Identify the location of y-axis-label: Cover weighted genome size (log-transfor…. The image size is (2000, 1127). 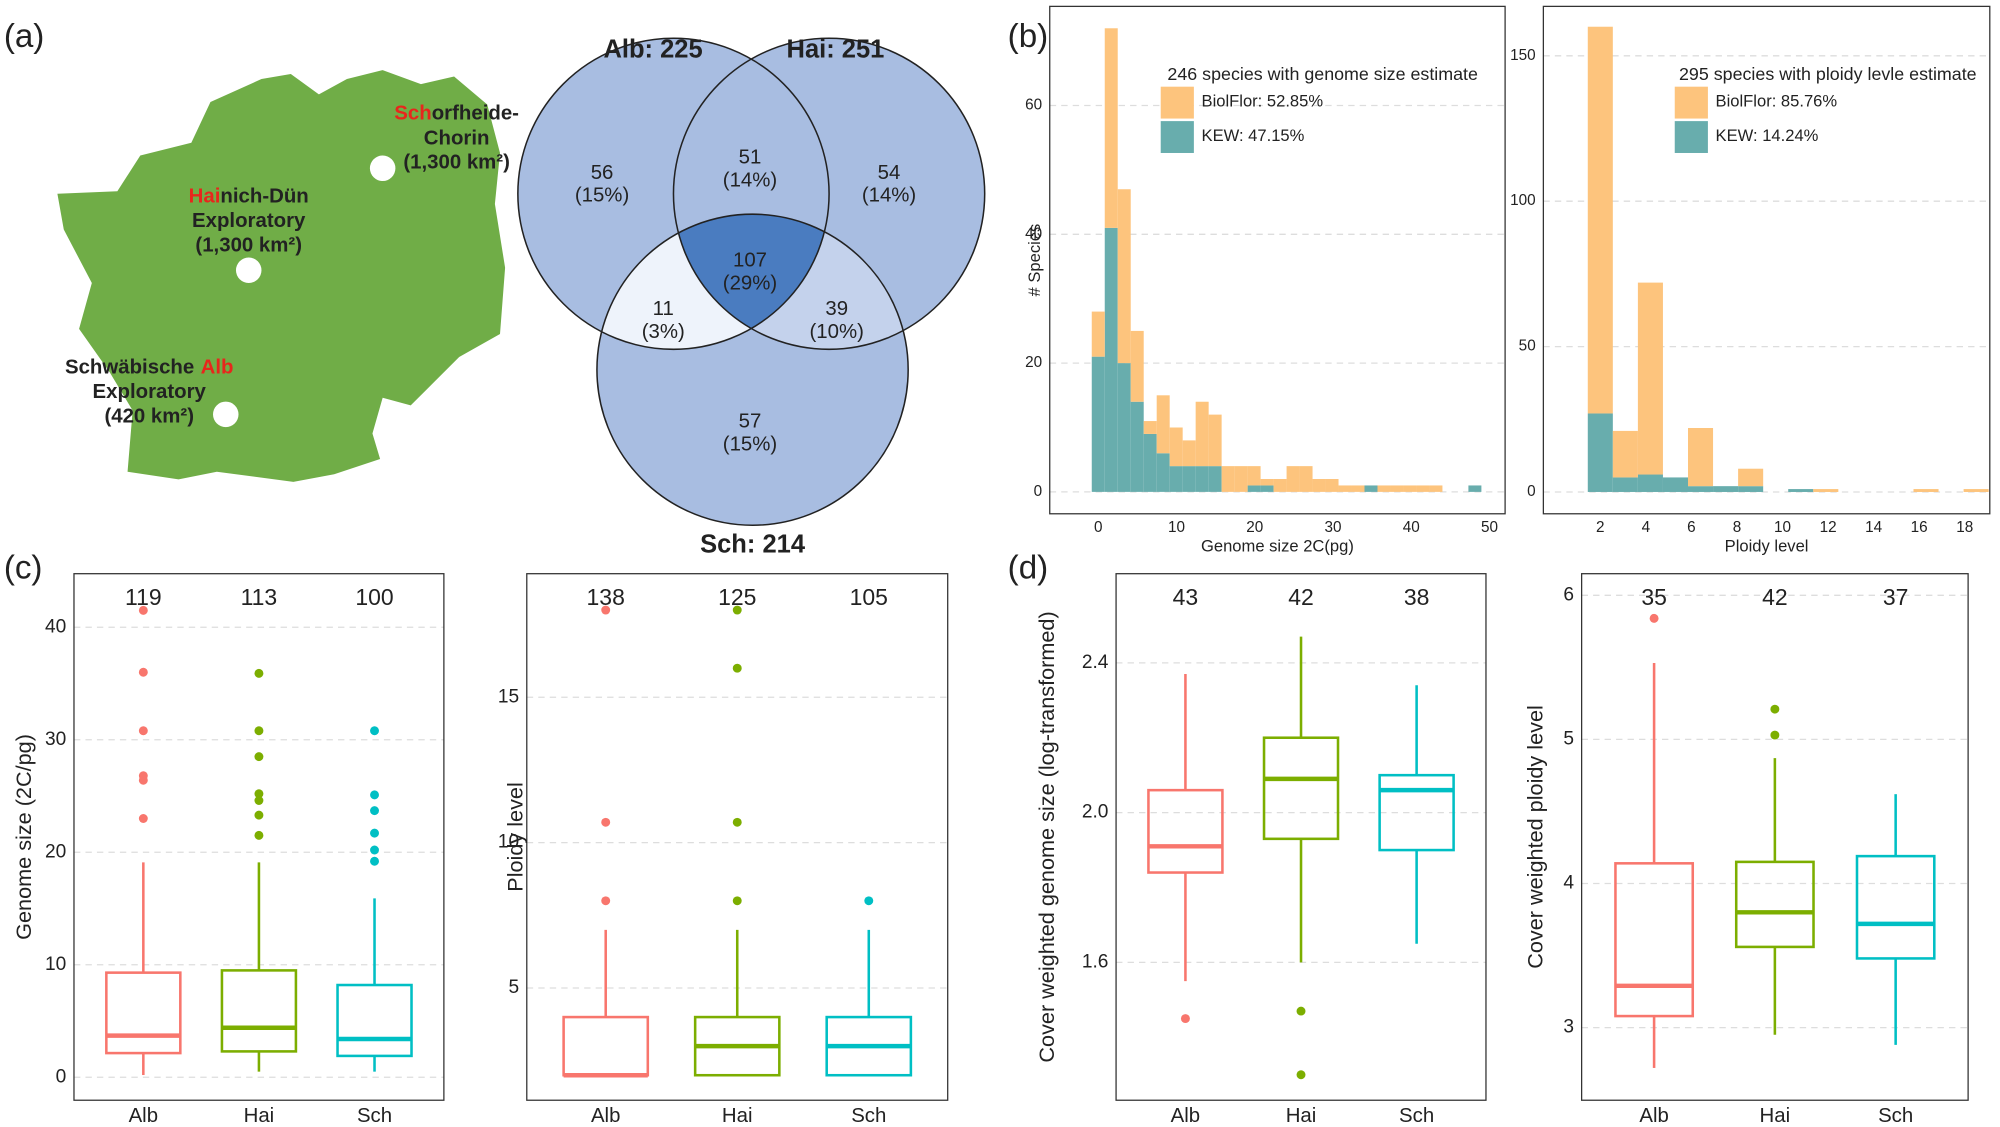
(1046, 836).